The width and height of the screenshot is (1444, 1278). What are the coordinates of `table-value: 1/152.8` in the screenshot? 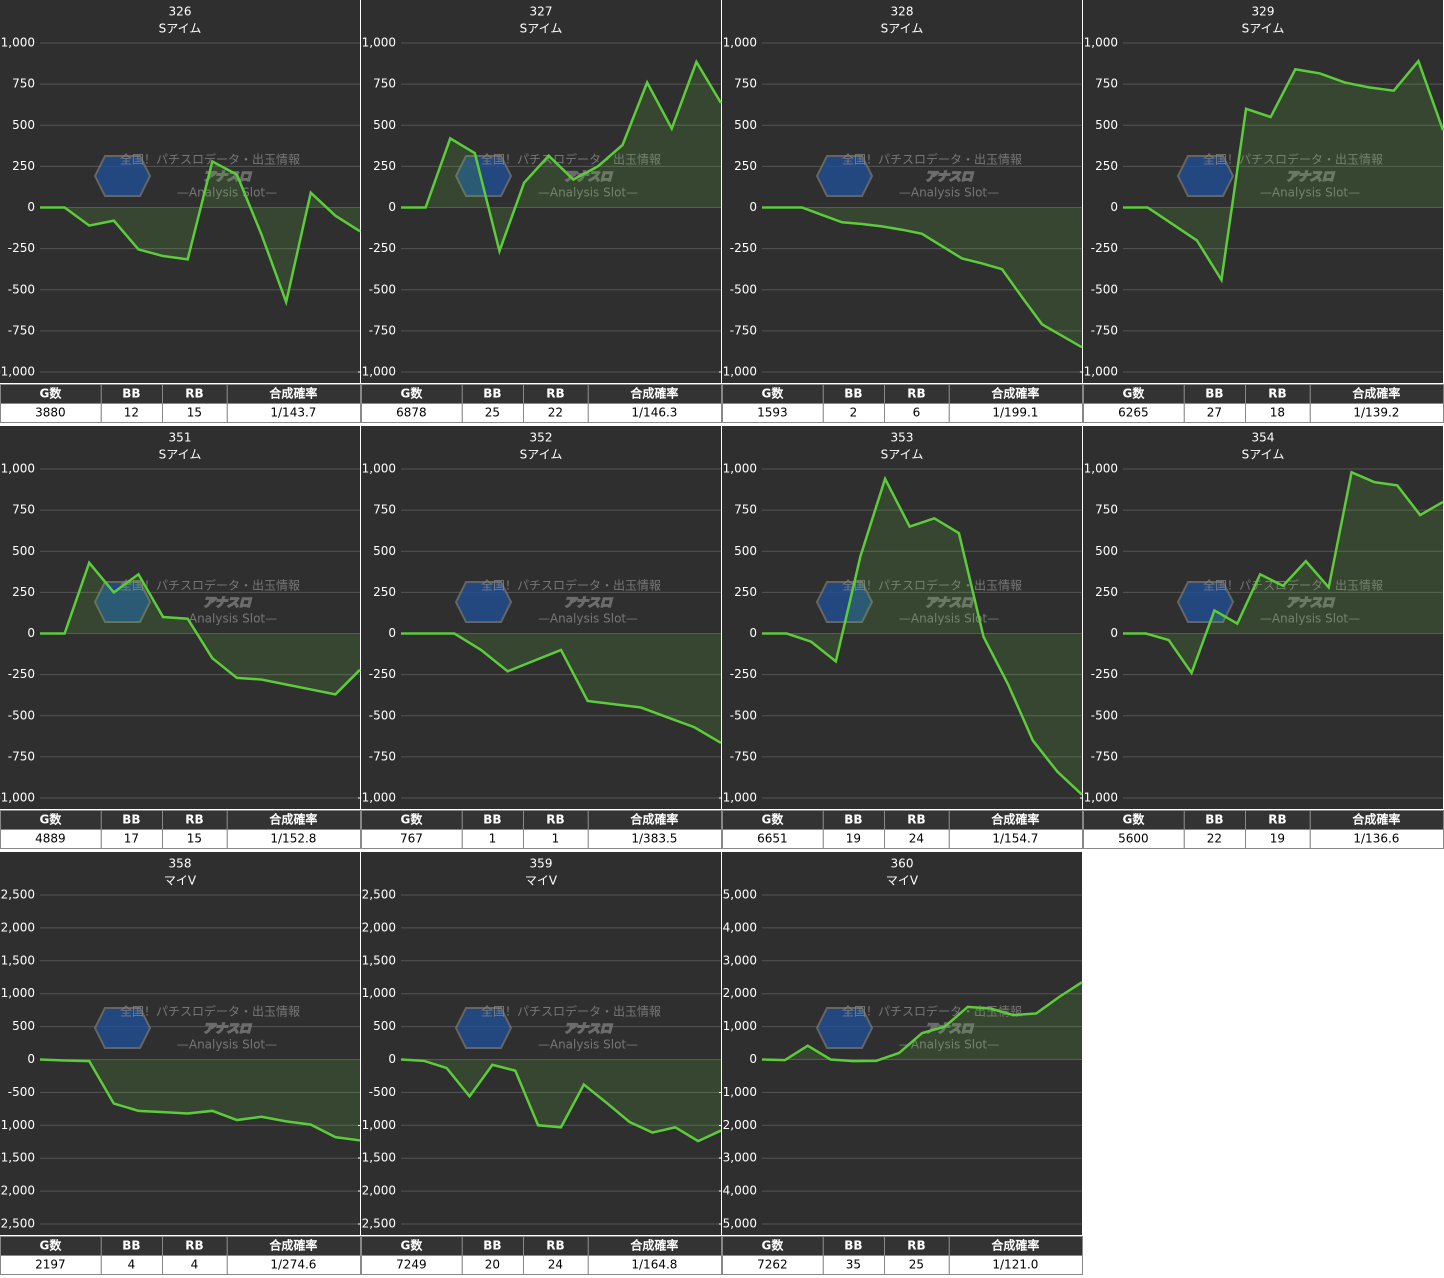 It's located at (293, 839).